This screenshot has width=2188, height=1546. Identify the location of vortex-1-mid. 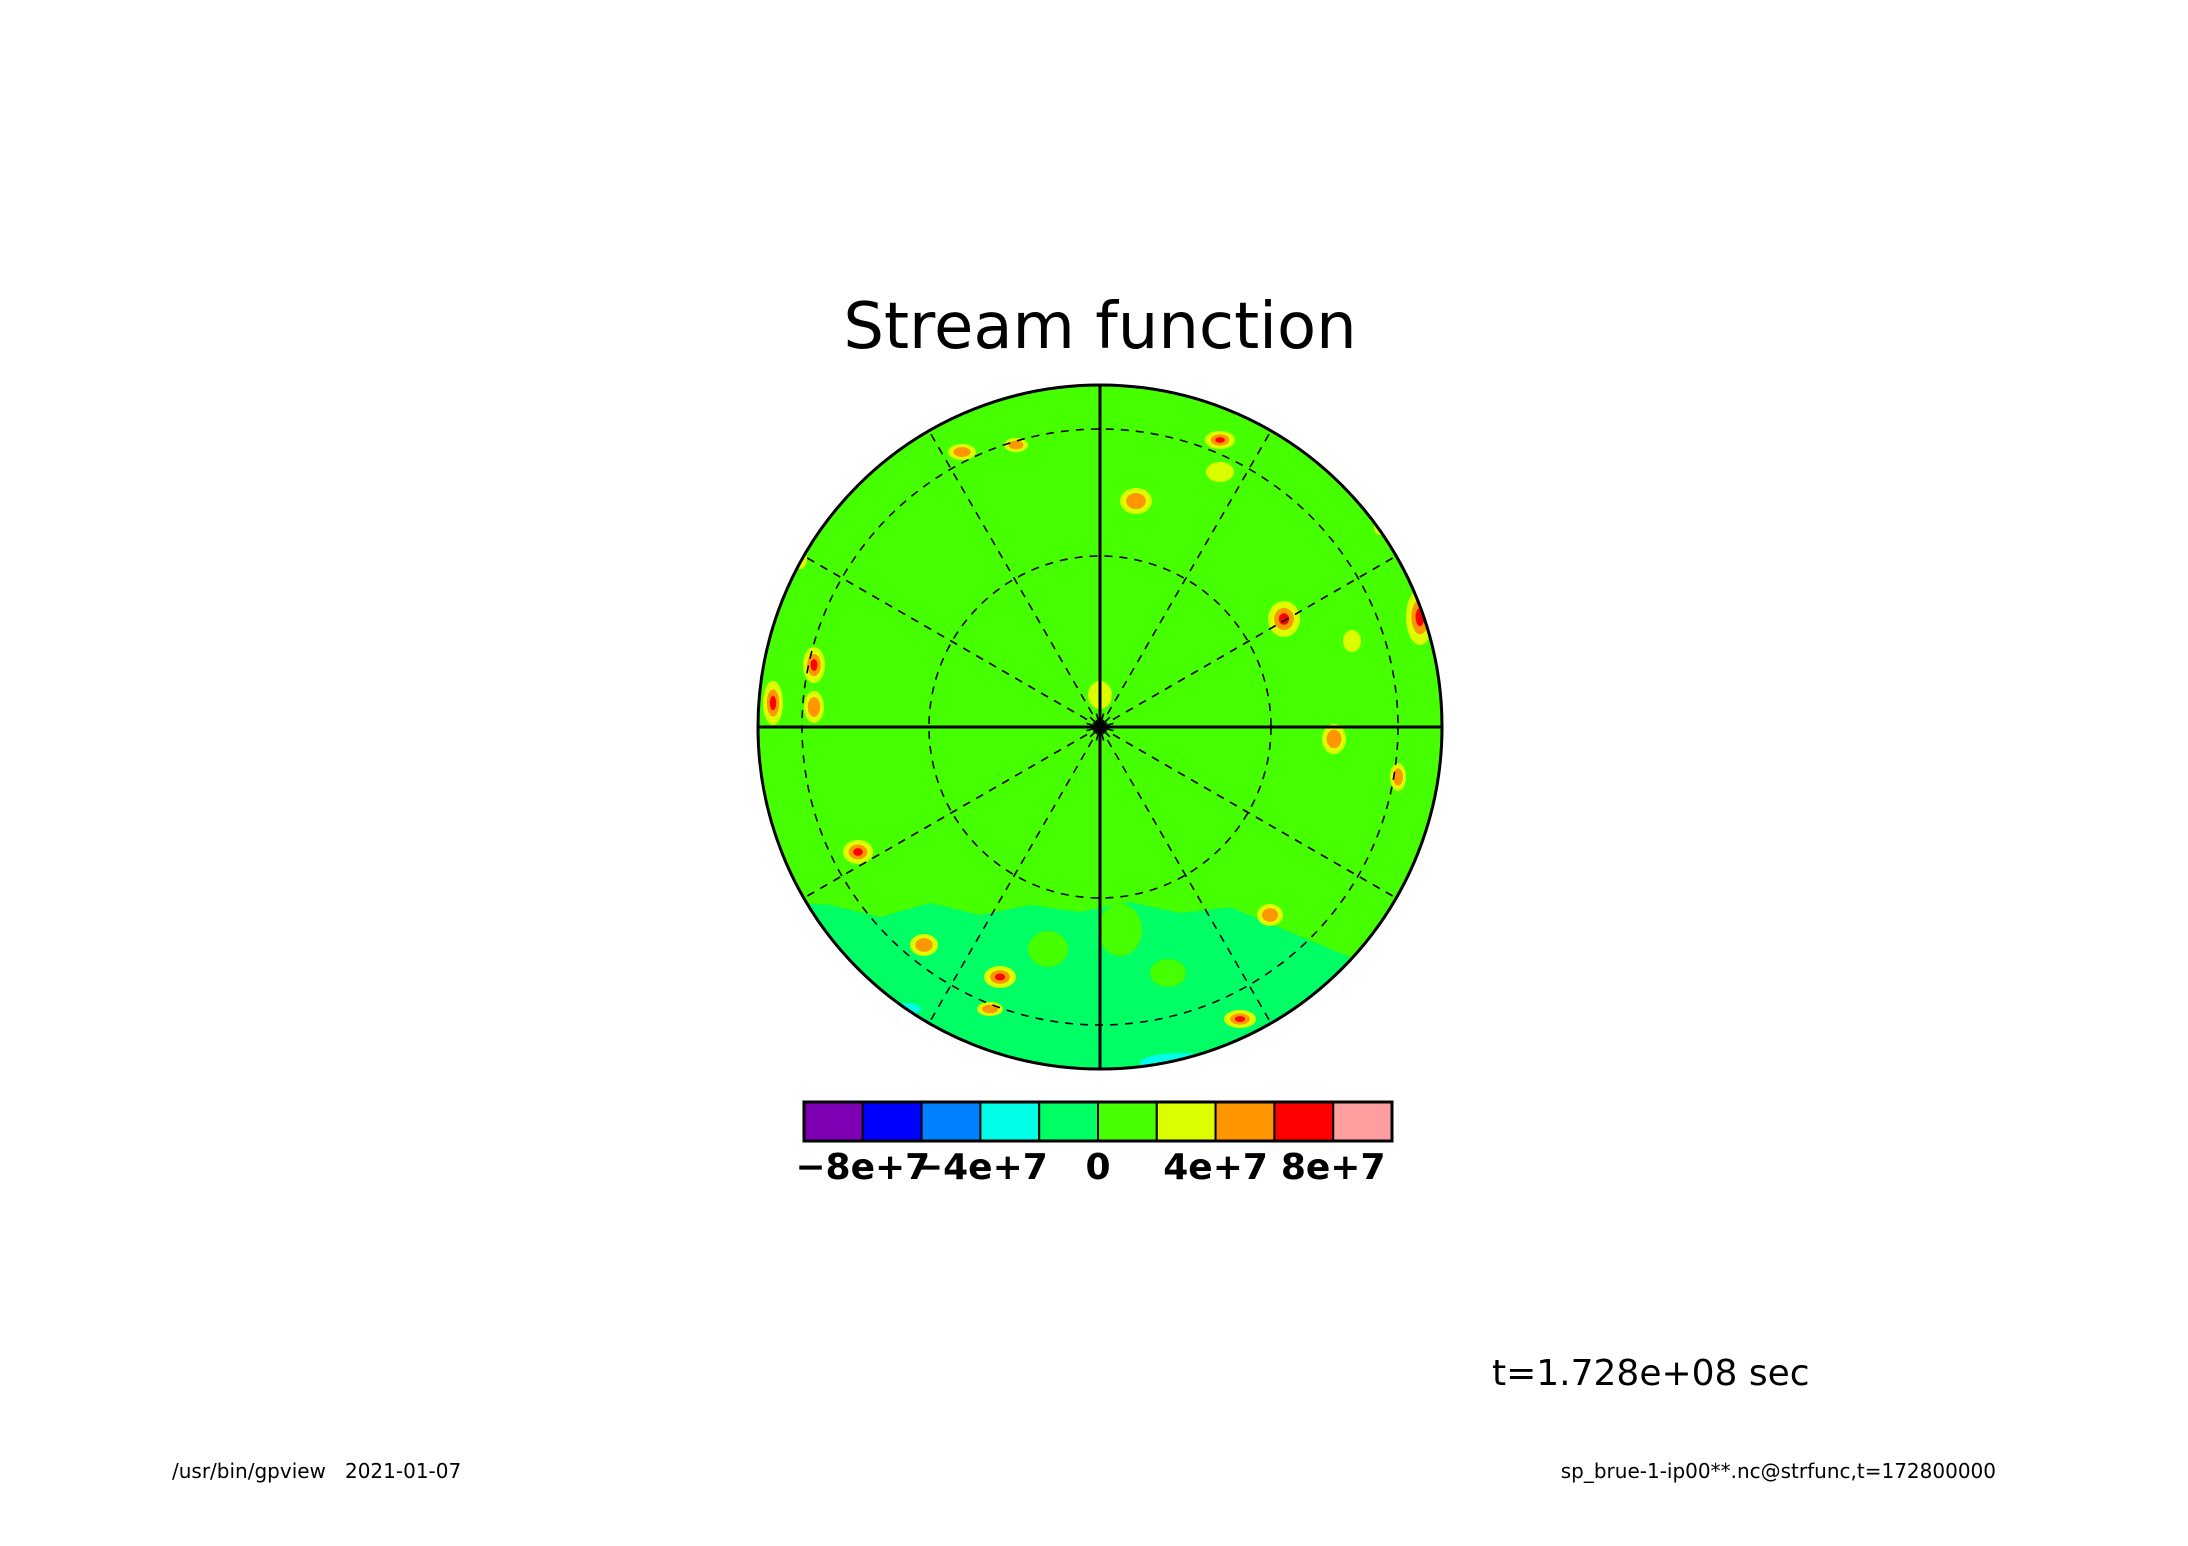
(962, 452).